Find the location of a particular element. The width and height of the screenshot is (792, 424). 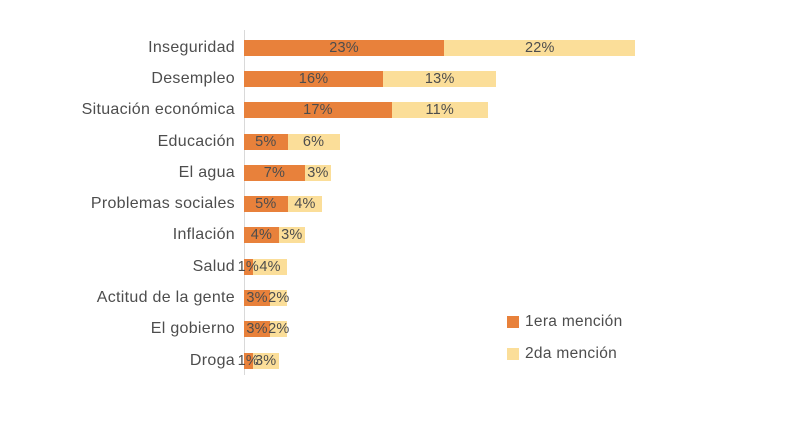

legend-label-second-mention: 2da mención is located at coordinates (571, 353).